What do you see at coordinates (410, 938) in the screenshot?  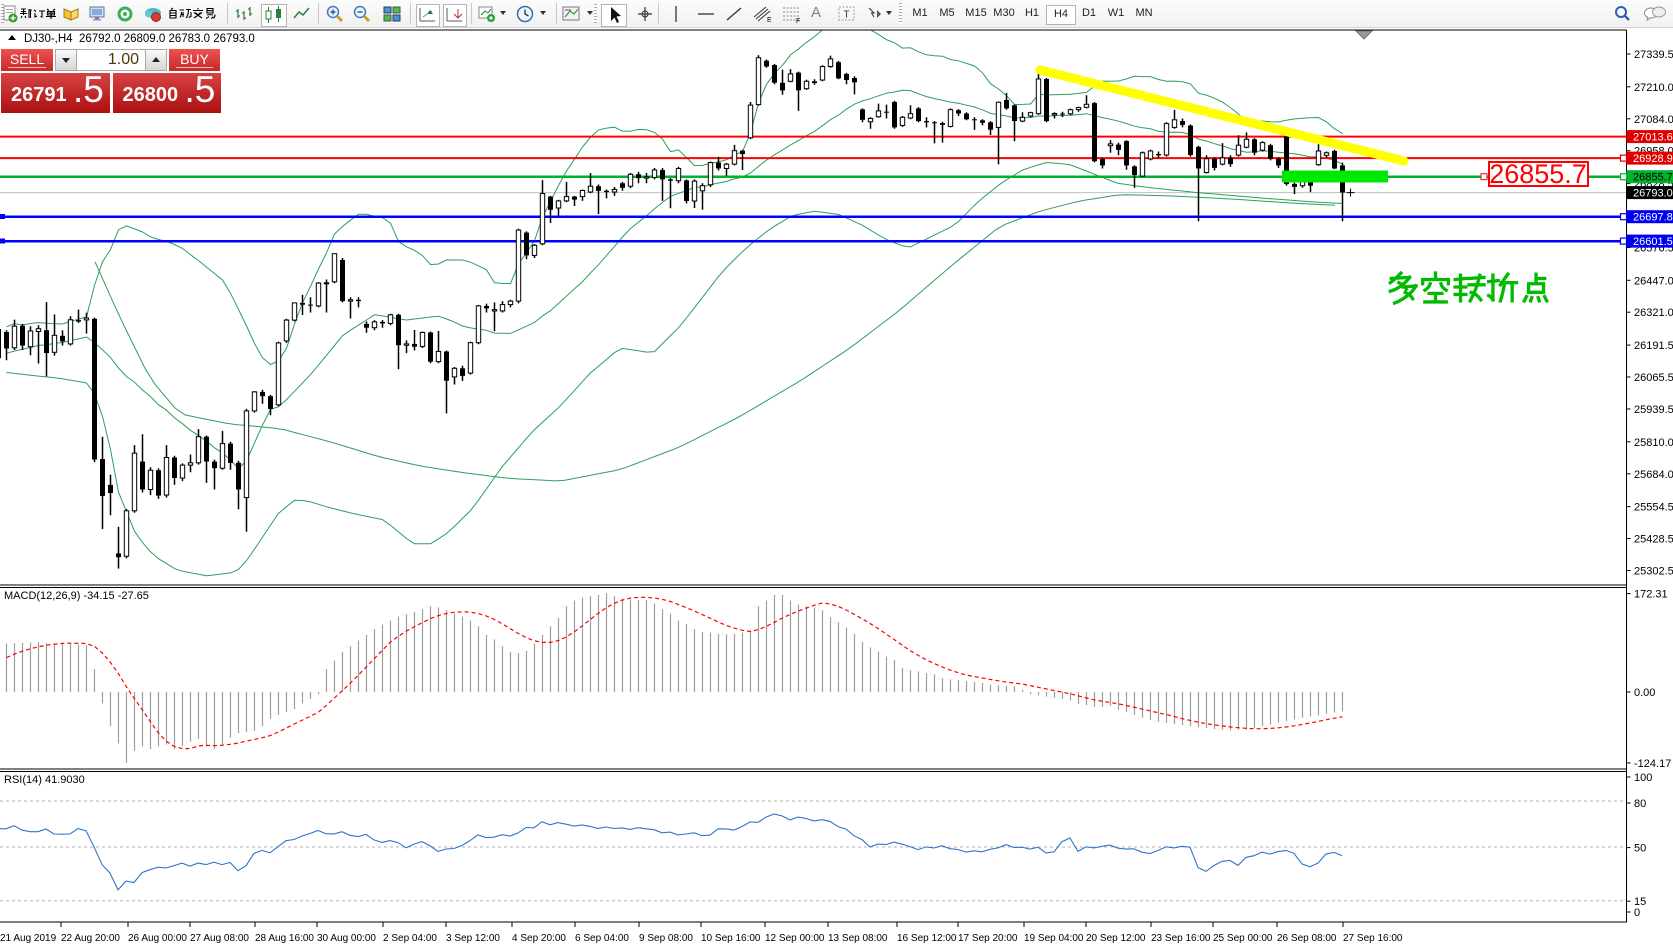 I see `svg-text: 2 Sep 04:00` at bounding box center [410, 938].